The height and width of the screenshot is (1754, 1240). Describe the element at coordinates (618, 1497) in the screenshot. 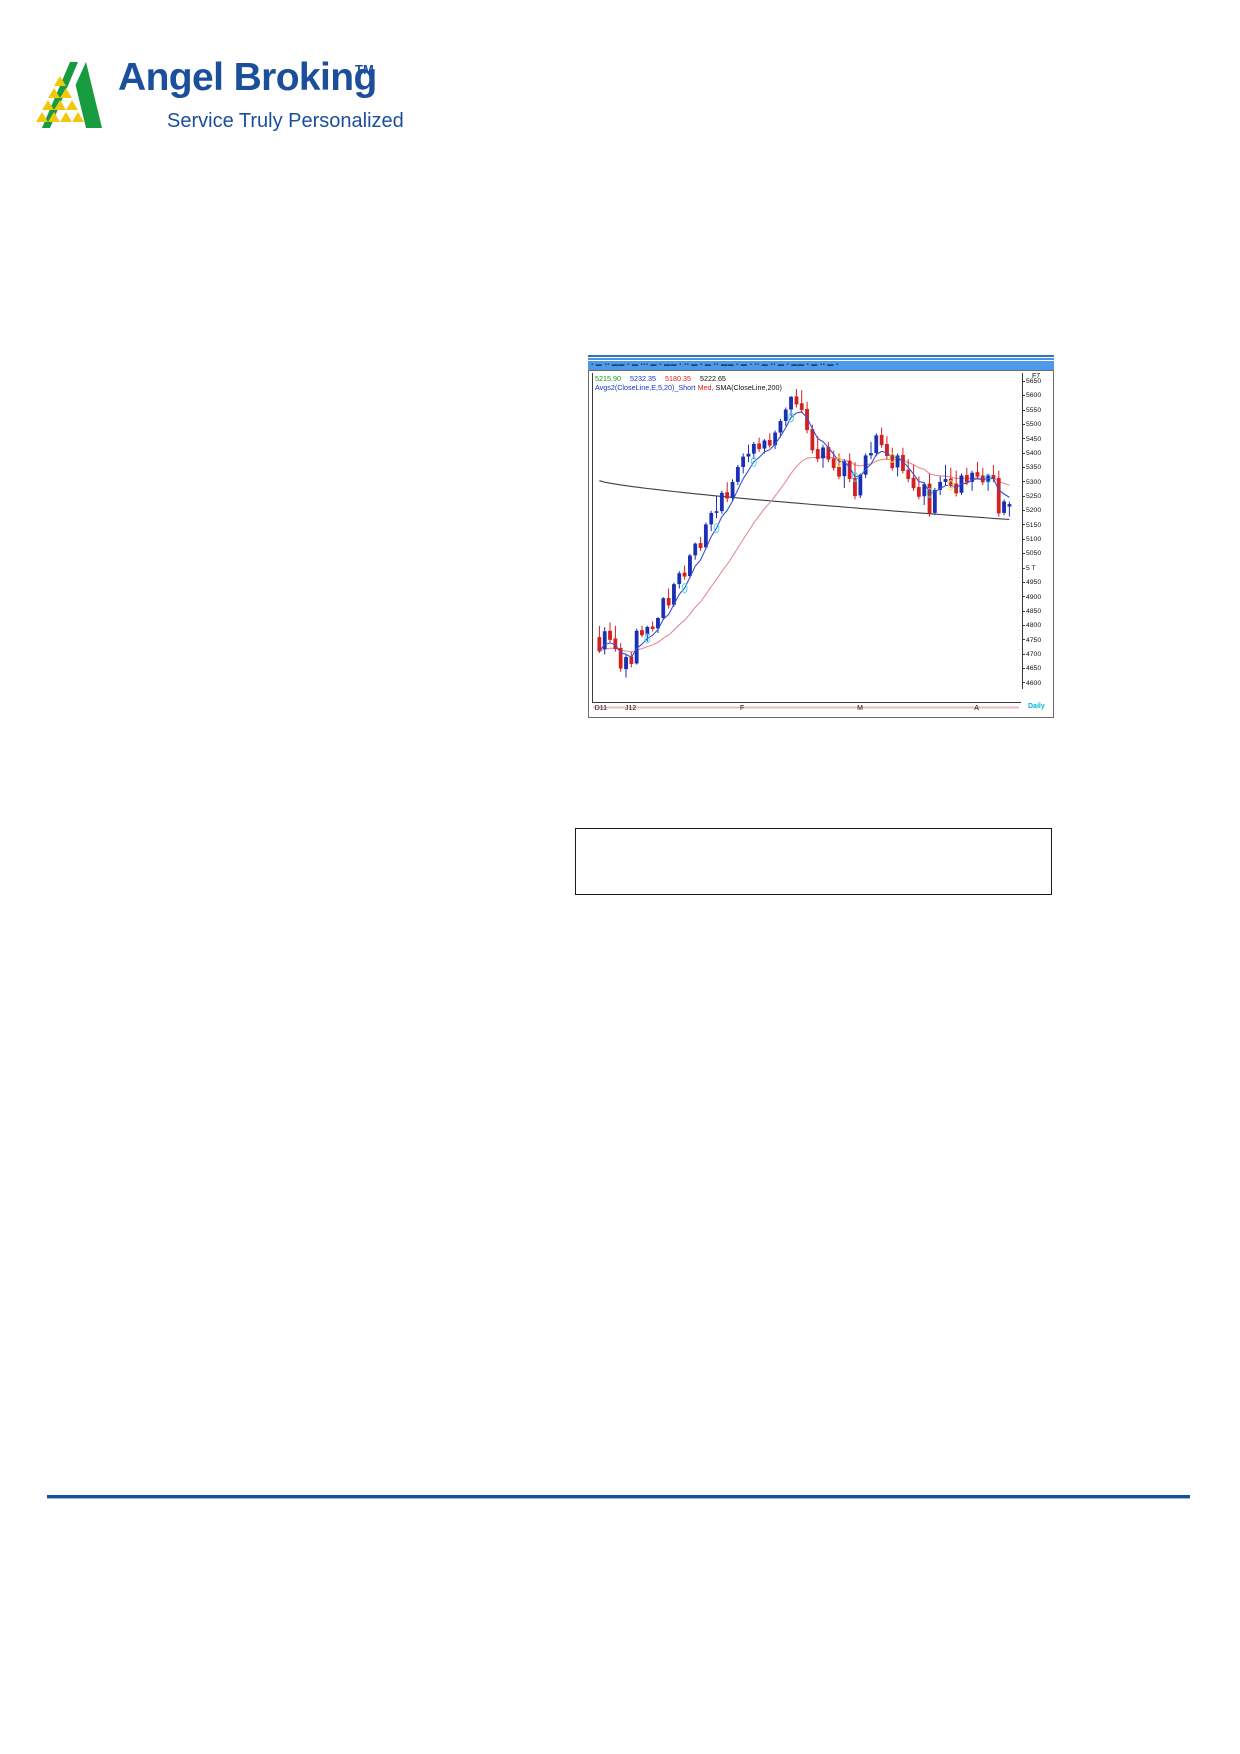

I see `footer-rule` at that location.